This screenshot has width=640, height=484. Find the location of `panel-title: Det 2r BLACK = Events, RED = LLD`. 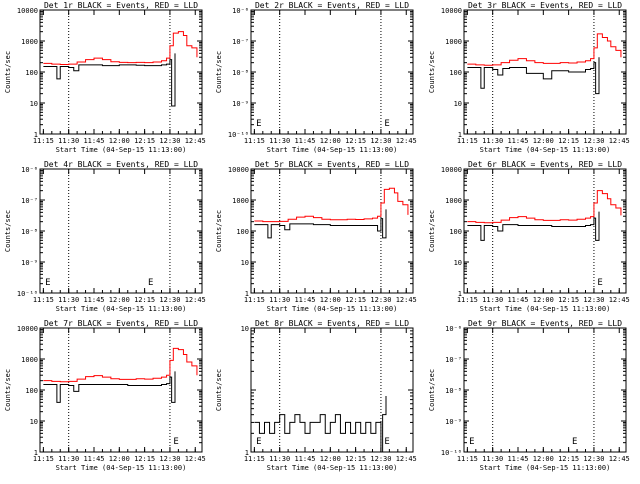

panel-title: Det 2r BLACK = Events, RED = LLD is located at coordinates (332, 5).